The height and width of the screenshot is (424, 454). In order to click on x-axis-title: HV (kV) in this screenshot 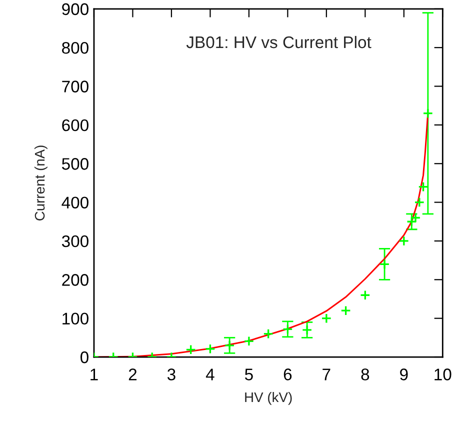, I will do `click(268, 398)`.